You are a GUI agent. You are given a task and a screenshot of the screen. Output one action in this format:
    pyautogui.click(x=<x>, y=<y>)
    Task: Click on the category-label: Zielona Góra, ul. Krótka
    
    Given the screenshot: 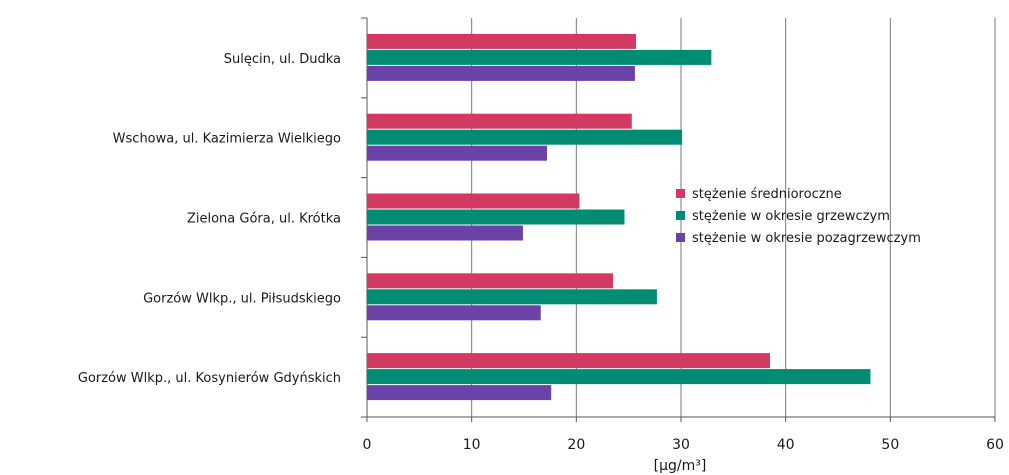 What is the action you would take?
    pyautogui.click(x=264, y=219)
    